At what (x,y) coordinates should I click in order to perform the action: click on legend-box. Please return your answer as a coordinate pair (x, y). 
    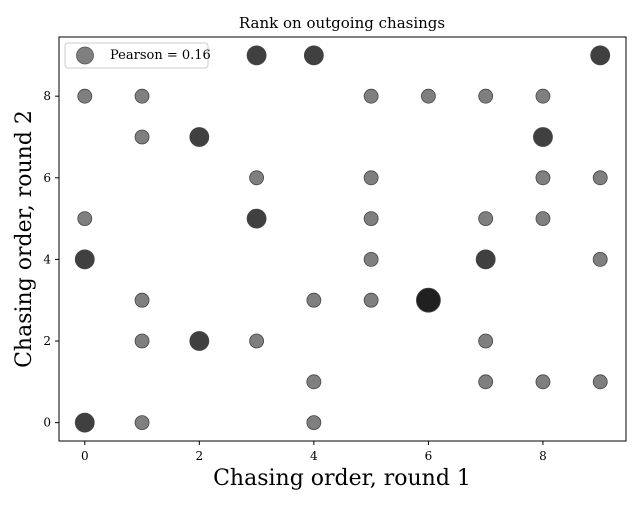
    Looking at the image, I should click on (136, 55).